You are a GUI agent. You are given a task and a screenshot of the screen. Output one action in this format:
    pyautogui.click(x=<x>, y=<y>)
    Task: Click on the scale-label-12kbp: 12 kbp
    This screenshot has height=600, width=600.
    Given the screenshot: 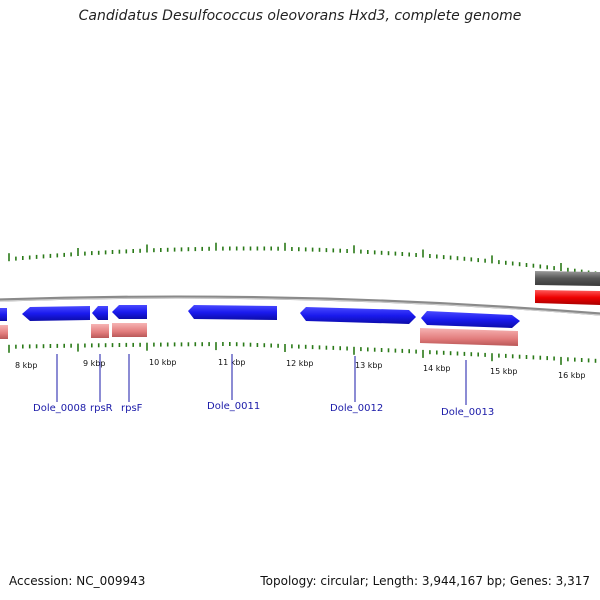 What is the action you would take?
    pyautogui.click(x=300, y=363)
    